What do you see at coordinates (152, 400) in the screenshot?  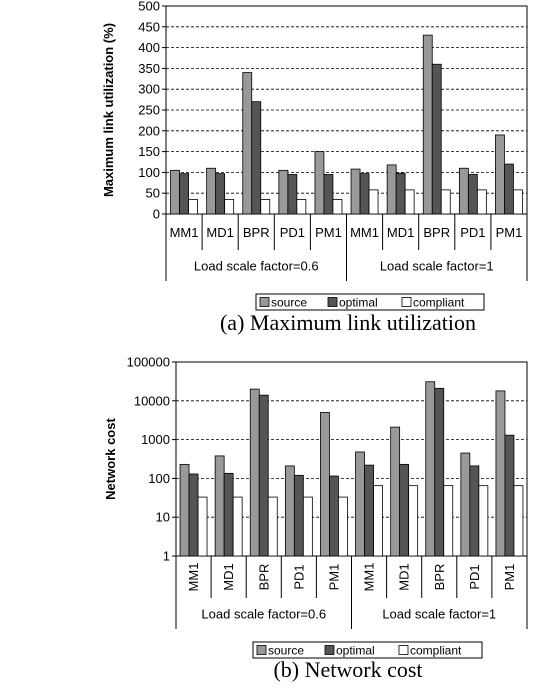 I see `y-tick-label: 10000` at bounding box center [152, 400].